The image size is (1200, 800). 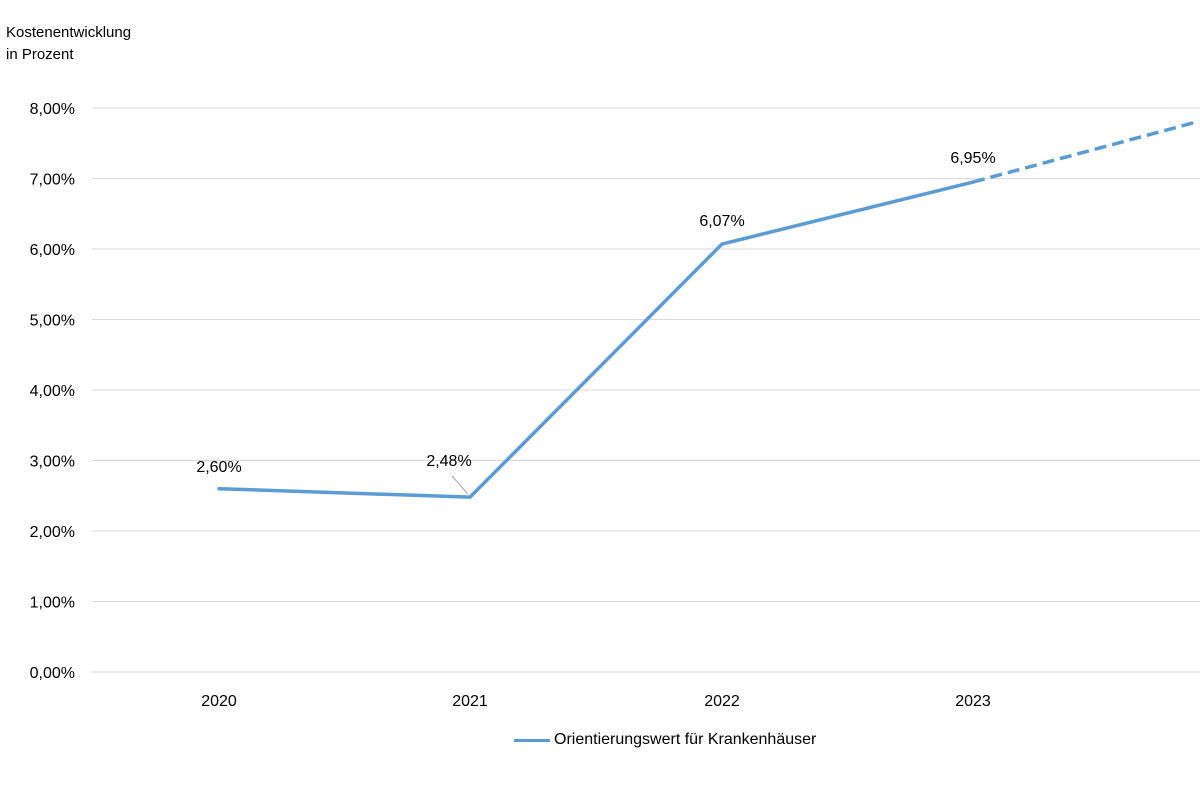 I want to click on legend-label: Orientierungswert für Krankenhäuser, so click(x=685, y=739).